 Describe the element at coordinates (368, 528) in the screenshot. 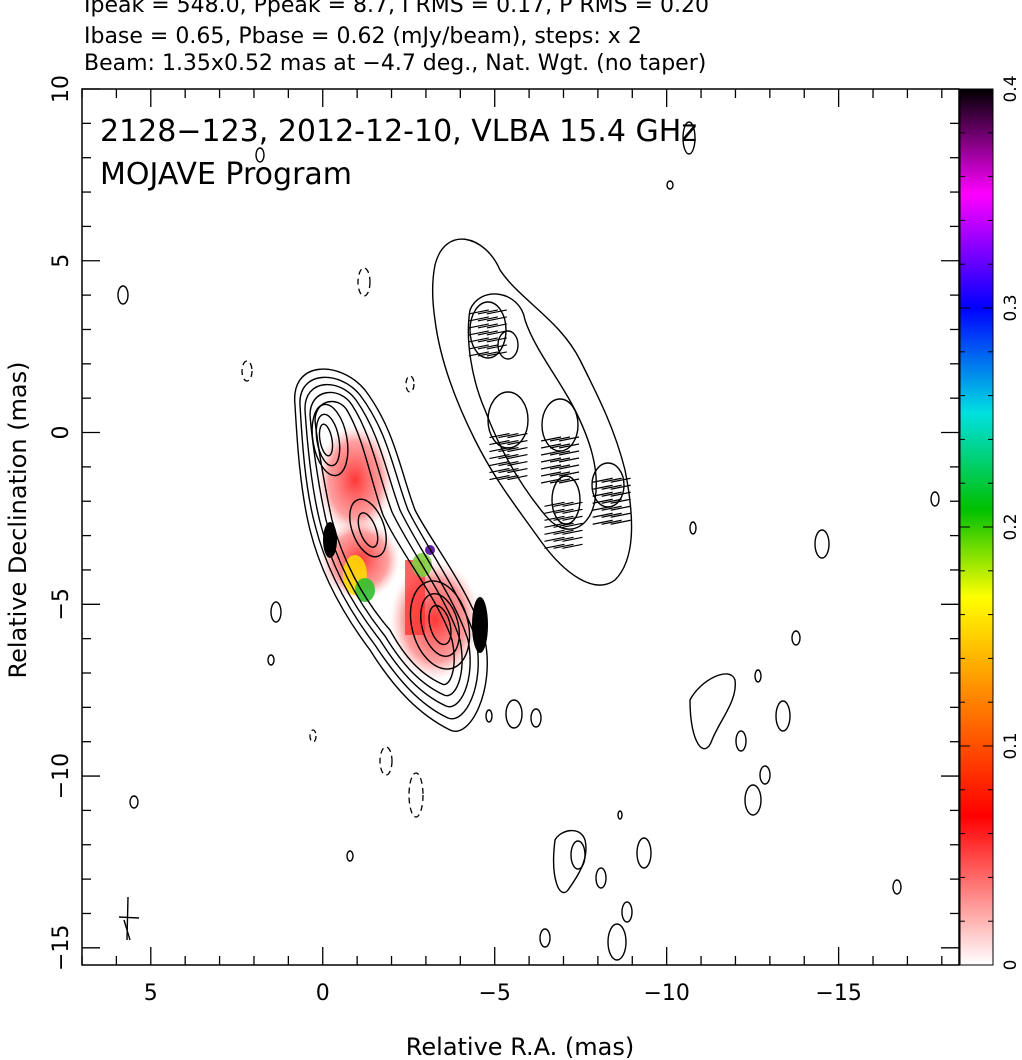

I see `contour-mid-a` at that location.